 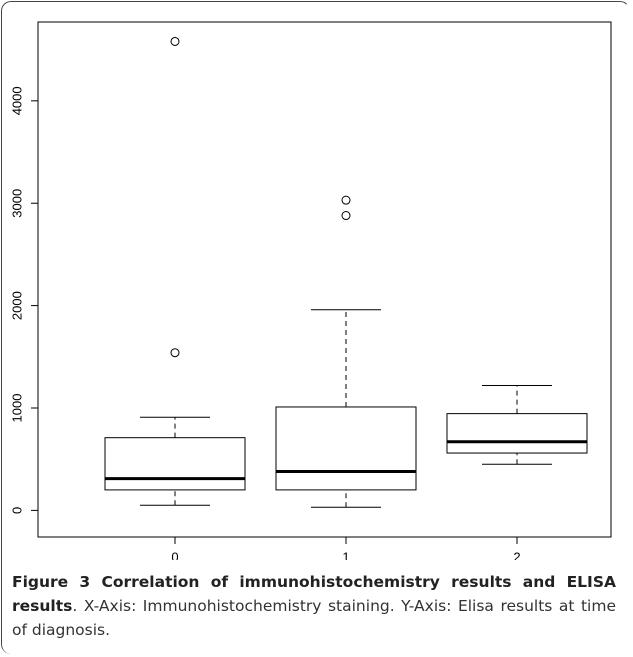 What do you see at coordinates (16, 305) in the screenshot?
I see `y-tick-label: 2000` at bounding box center [16, 305].